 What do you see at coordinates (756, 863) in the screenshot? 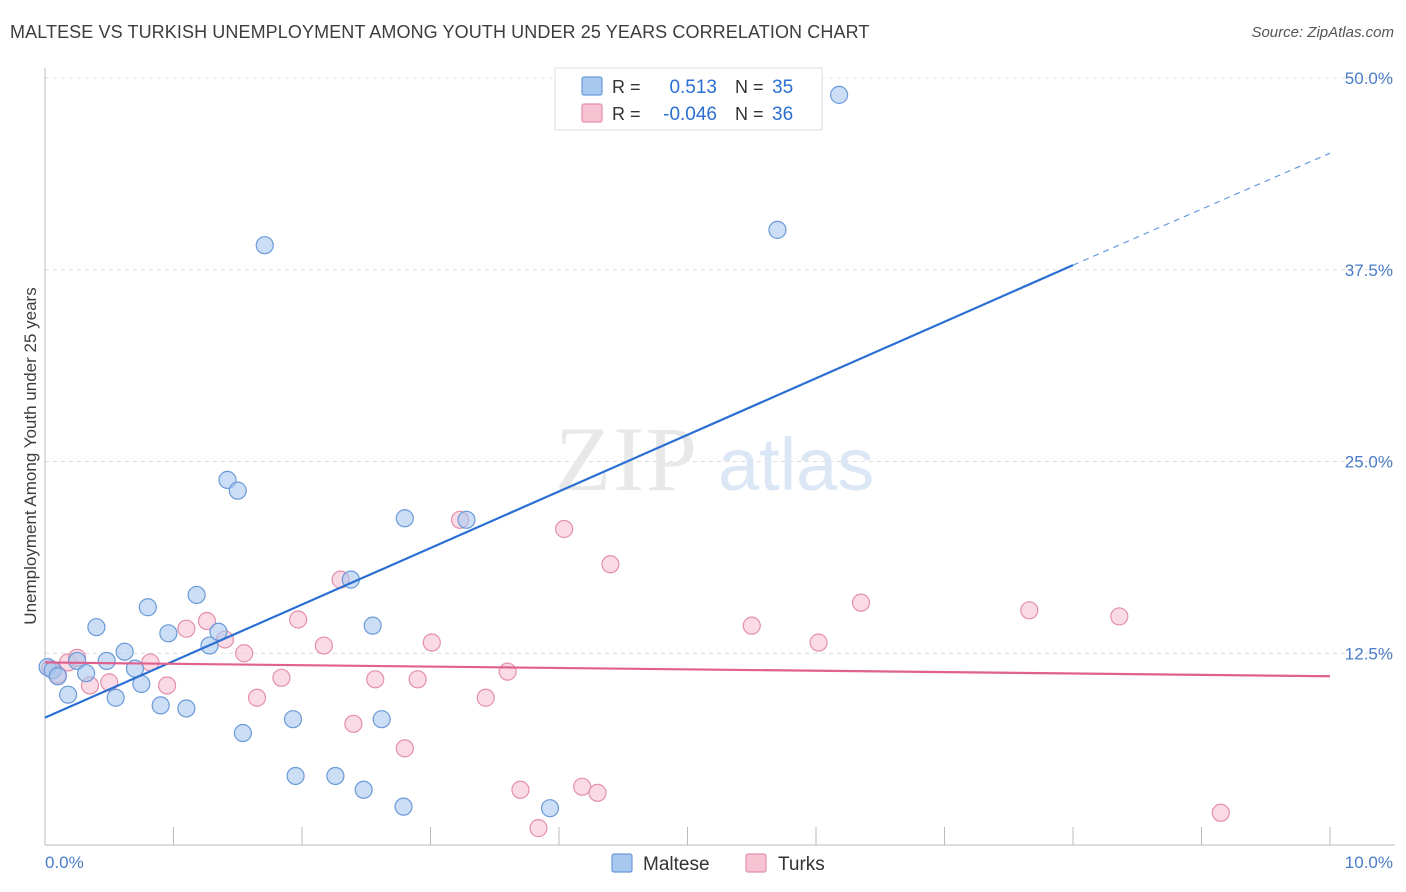
I see `series-legend-turks-swatch` at bounding box center [756, 863].